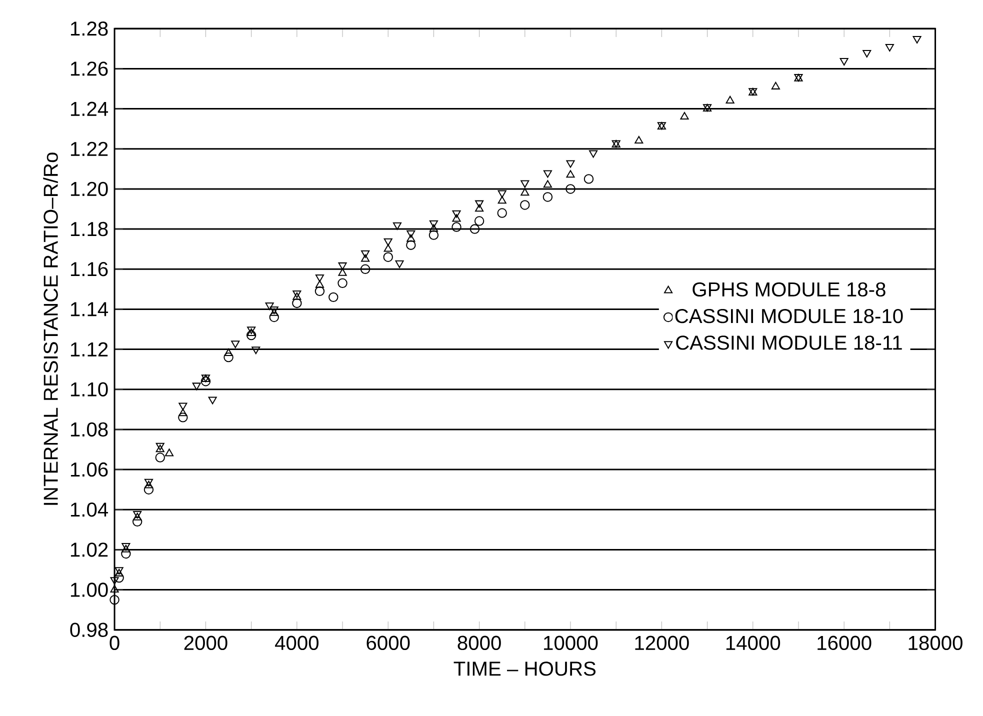  What do you see at coordinates (753, 643) in the screenshot?
I see `x-tick-label: 14000` at bounding box center [753, 643].